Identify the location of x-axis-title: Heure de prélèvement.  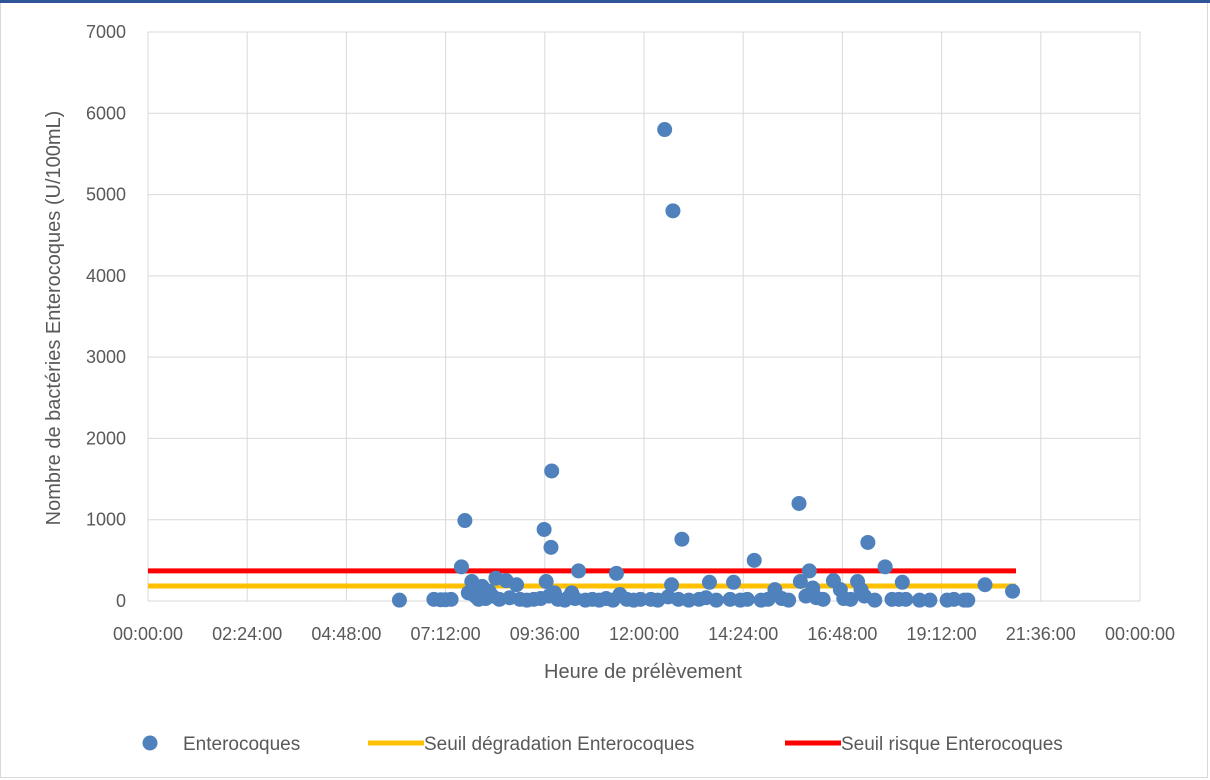
(643, 672).